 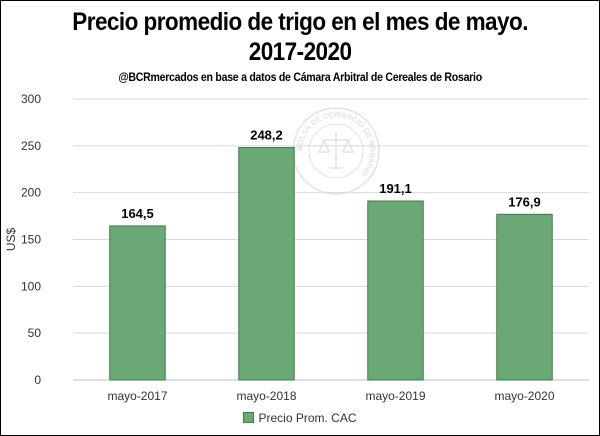 I want to click on chart-title-line2: 2017-2020, so click(x=300, y=52).